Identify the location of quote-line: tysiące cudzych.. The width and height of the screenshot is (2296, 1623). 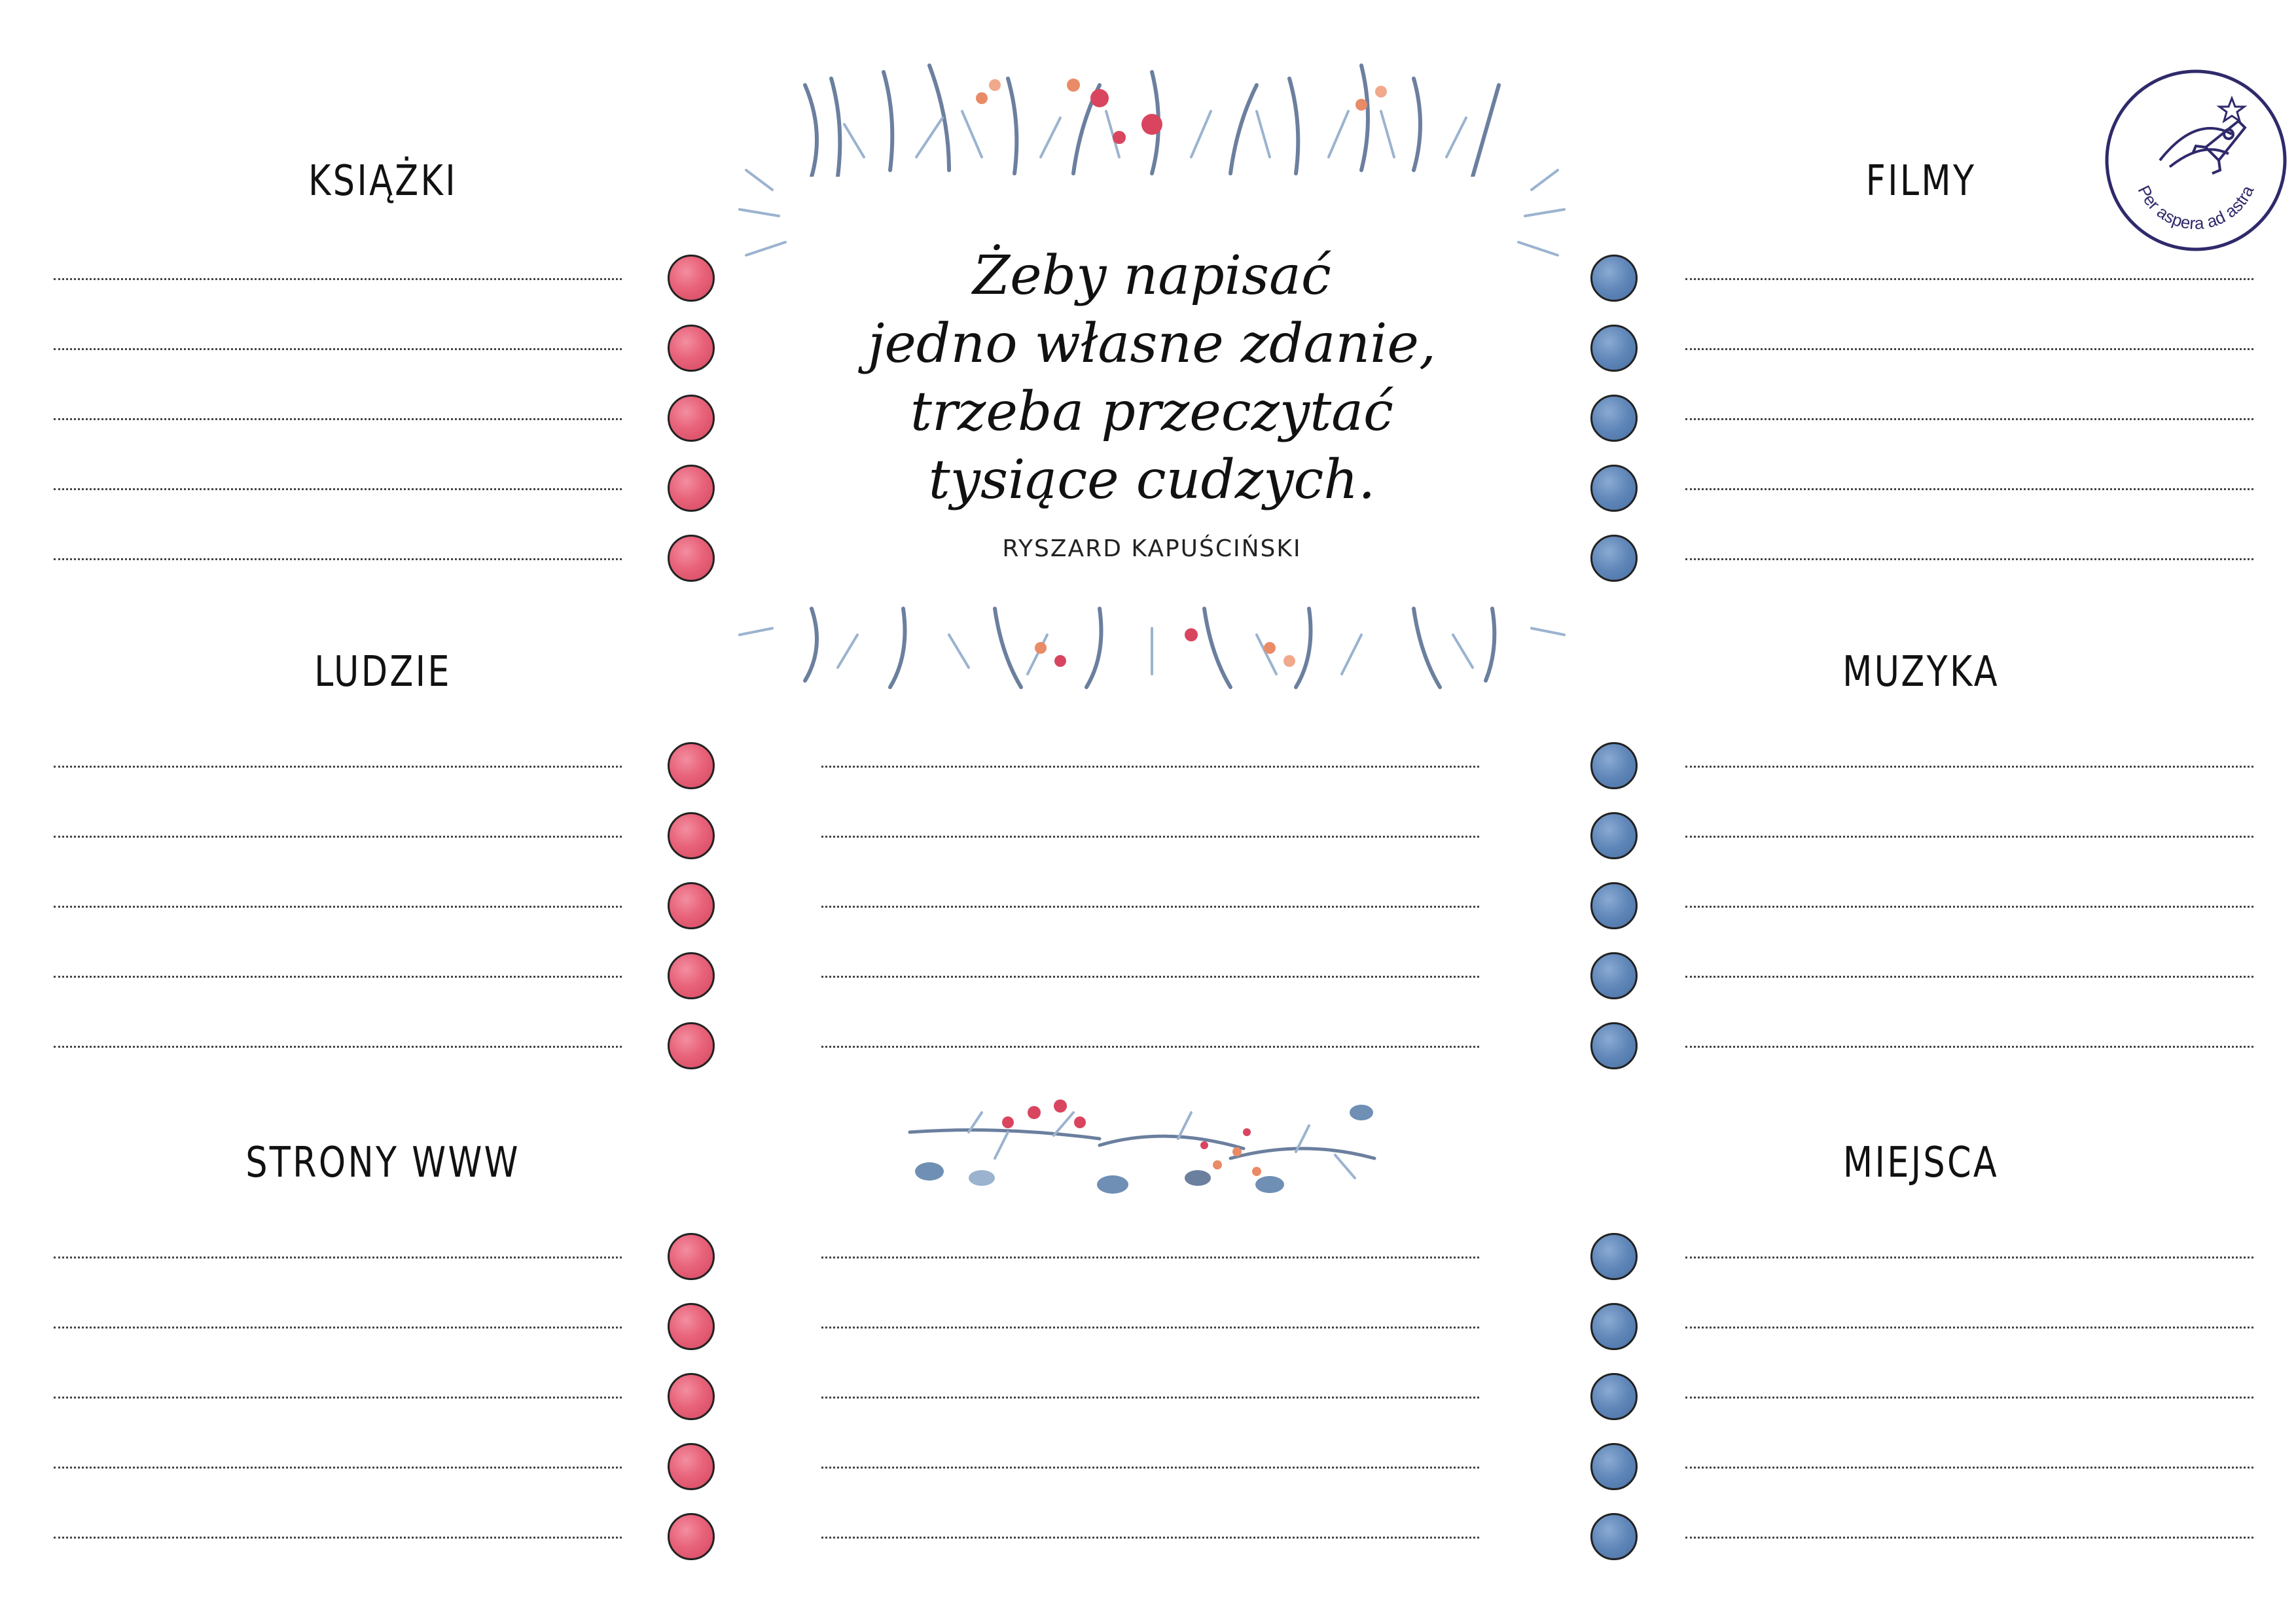
(1152, 480).